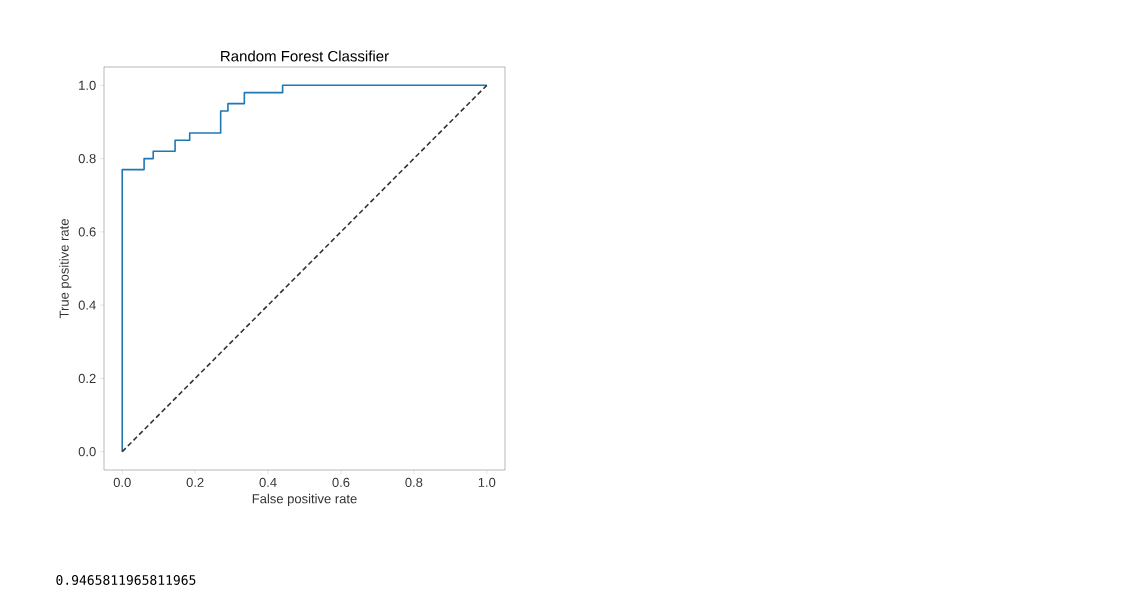 This screenshot has height=606, width=1130. Describe the element at coordinates (87, 85) in the screenshot. I see `y-tick-label: 1.0` at that location.